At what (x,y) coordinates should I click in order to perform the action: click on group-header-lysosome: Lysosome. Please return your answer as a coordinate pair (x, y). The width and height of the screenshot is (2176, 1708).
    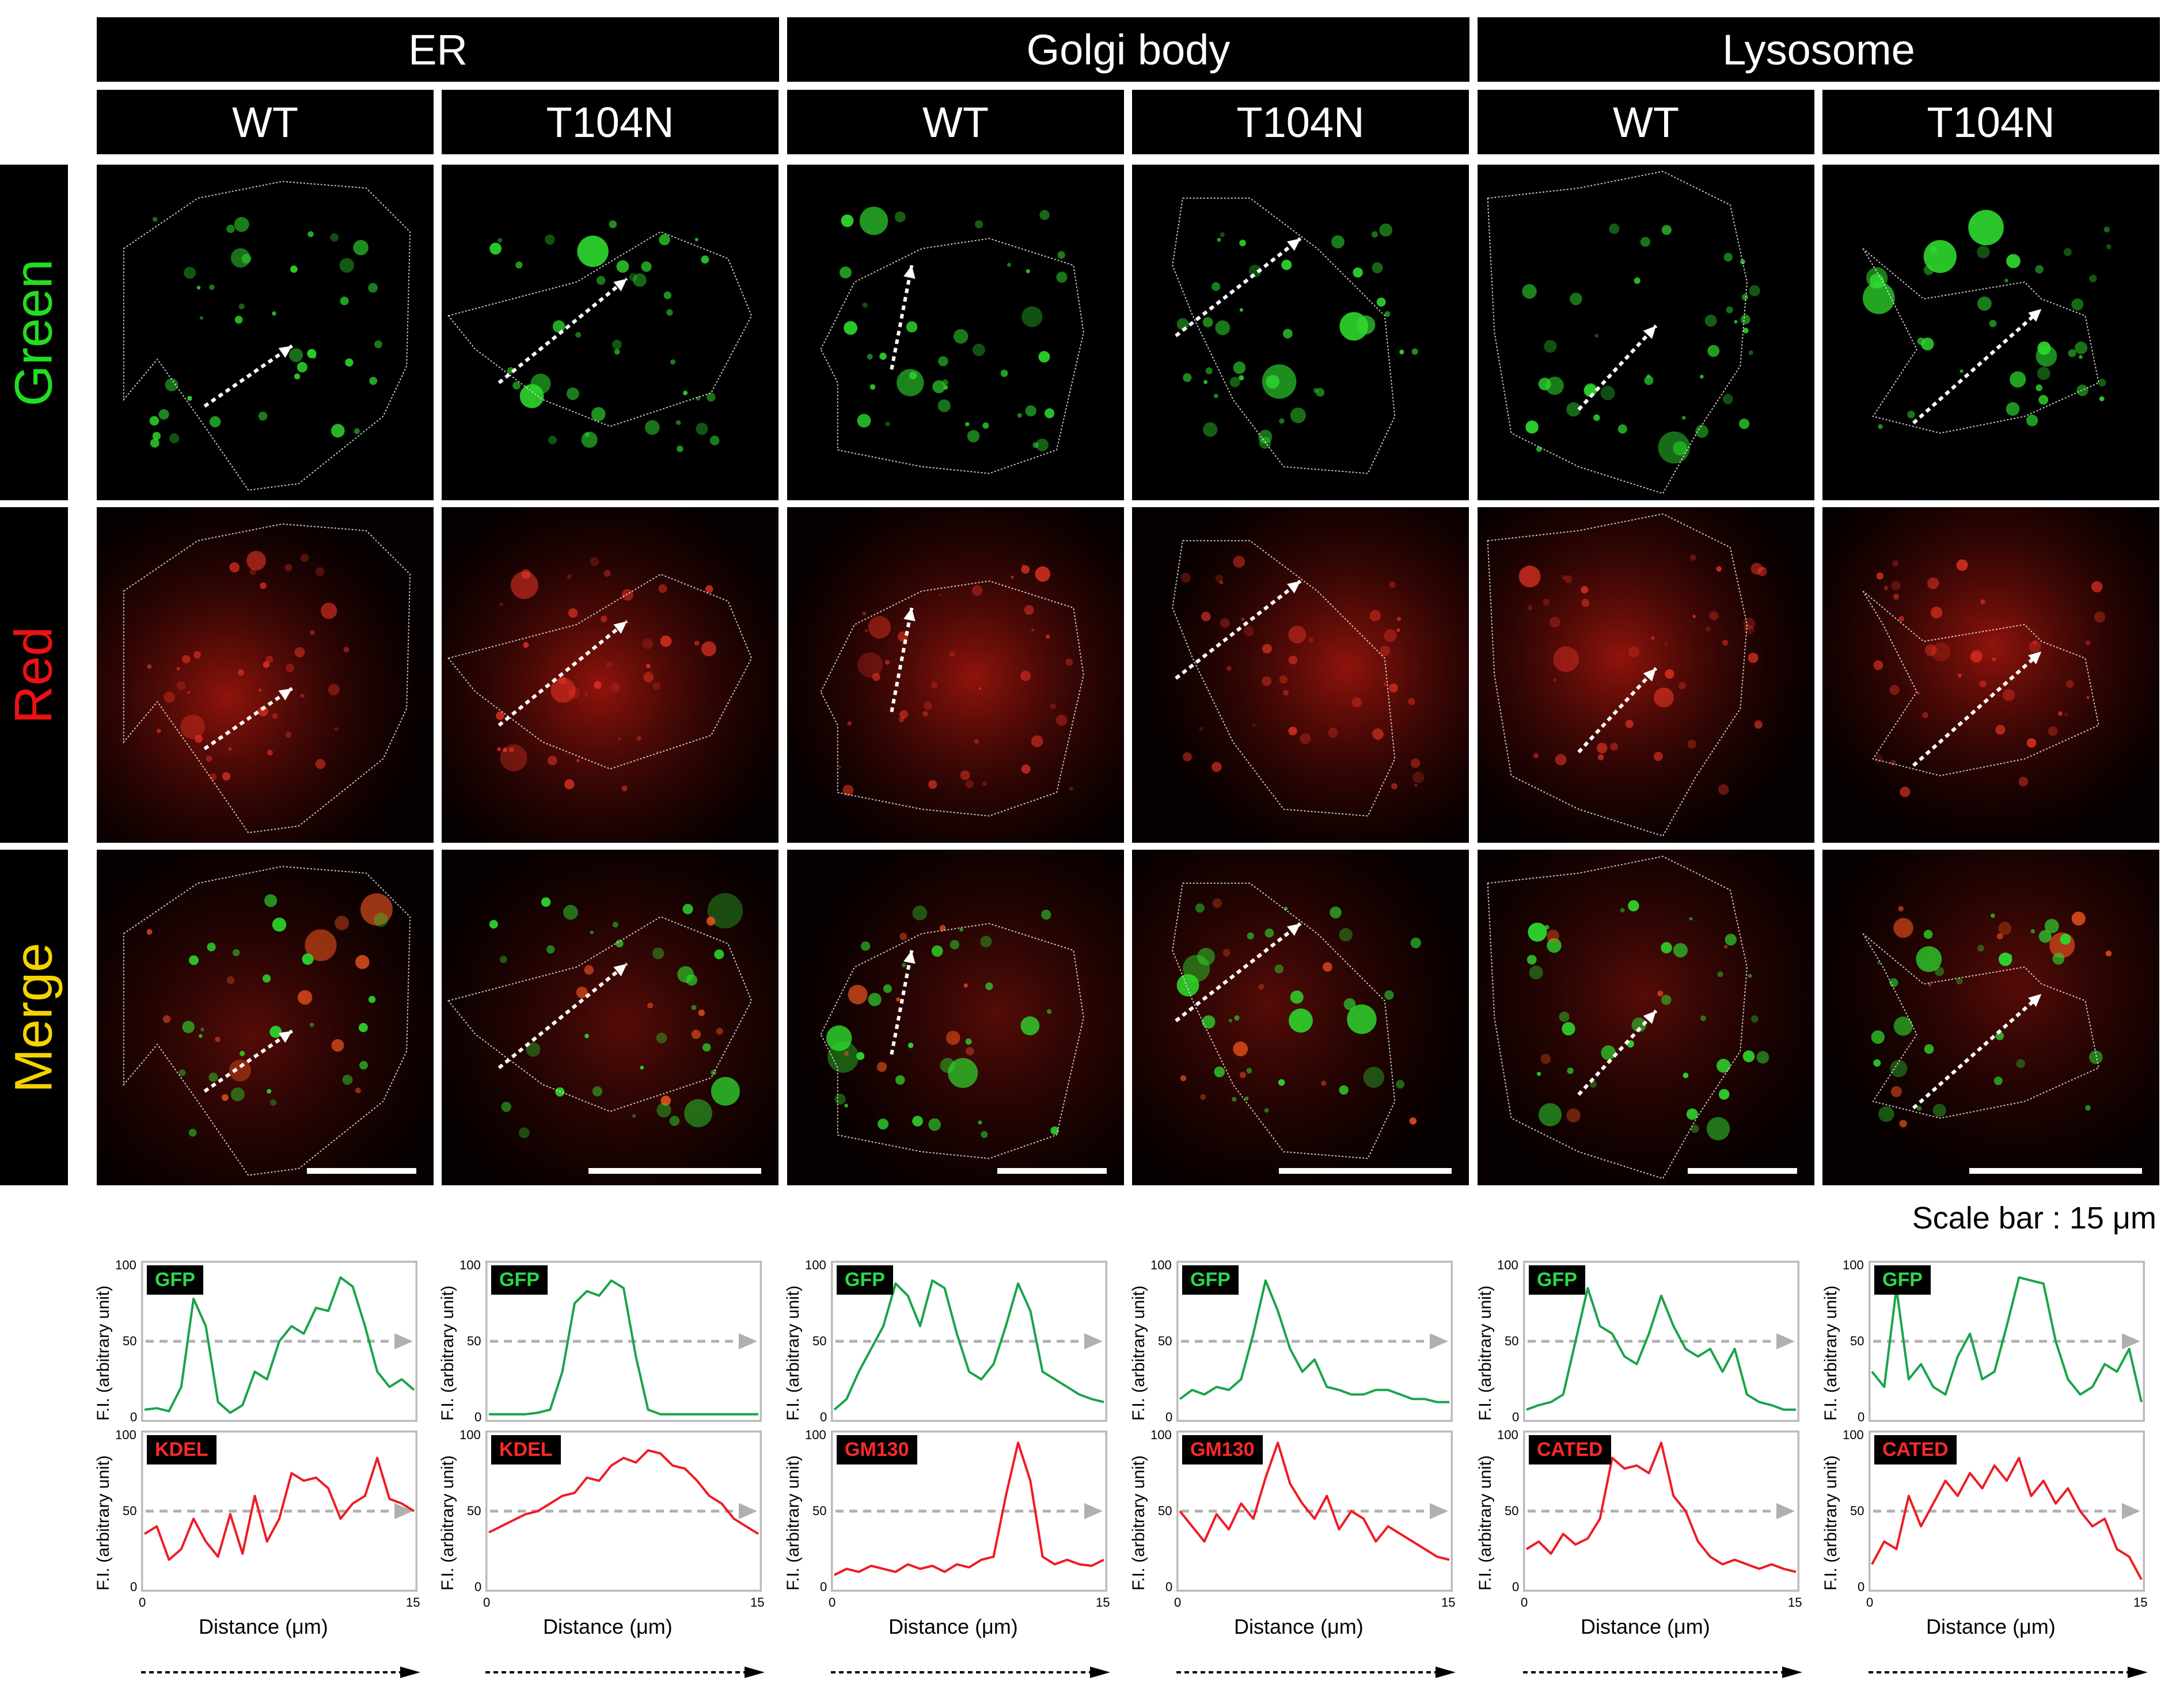
    Looking at the image, I should click on (1819, 49).